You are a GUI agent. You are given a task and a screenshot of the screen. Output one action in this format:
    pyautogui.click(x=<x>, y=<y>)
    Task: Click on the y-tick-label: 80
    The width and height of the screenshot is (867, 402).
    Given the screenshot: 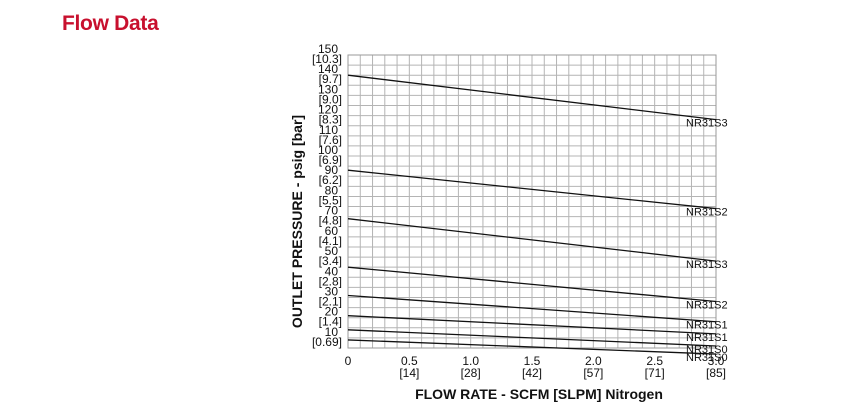 What is the action you would take?
    pyautogui.click(x=332, y=190)
    